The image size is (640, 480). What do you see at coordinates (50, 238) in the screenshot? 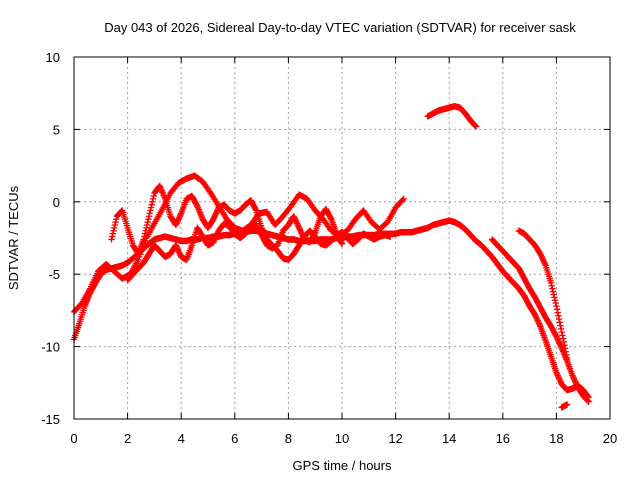
I see `y-tick-labels: -15 -10 -5 0 5 10` at bounding box center [50, 238].